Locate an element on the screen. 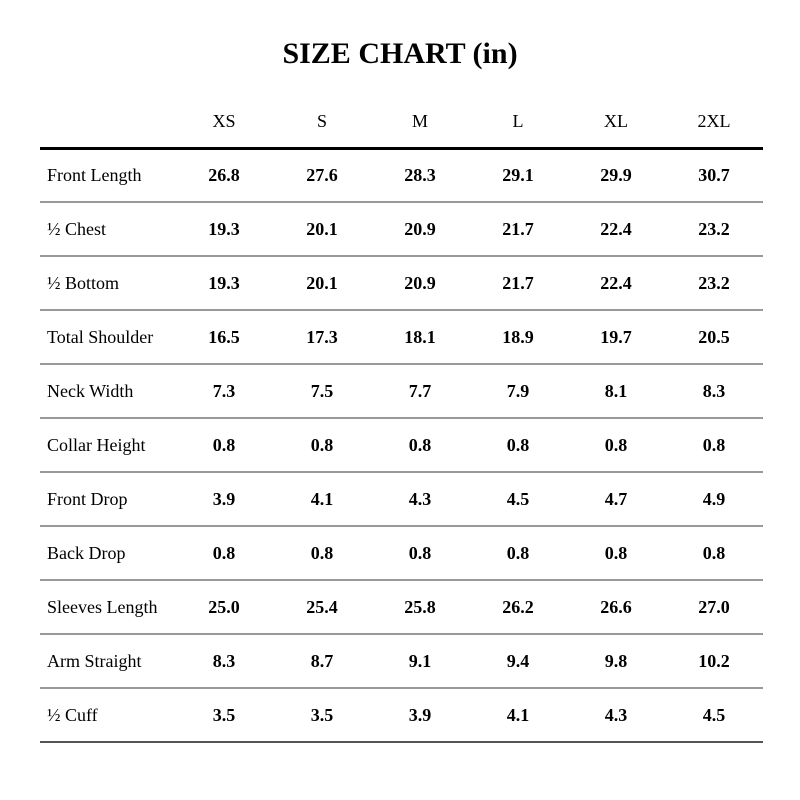  column-header-xl: XL is located at coordinates (616, 120).